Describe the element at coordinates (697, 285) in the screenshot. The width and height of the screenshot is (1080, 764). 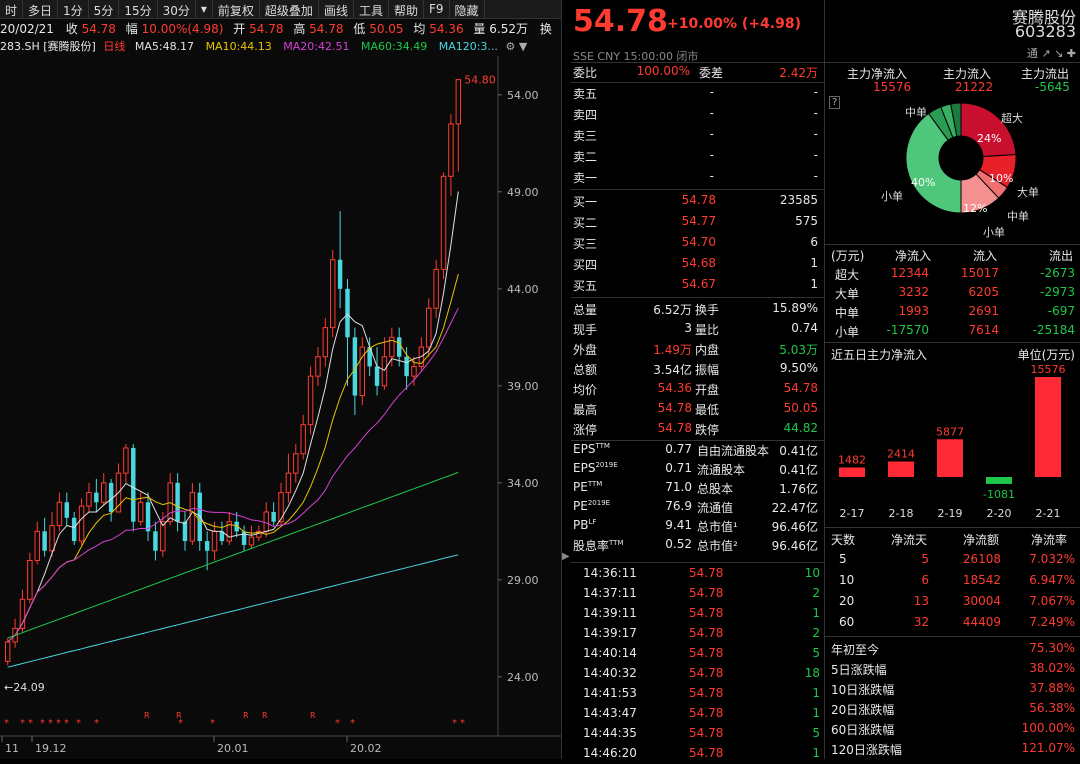
I see `buy-level-row: 买五 54.67 1` at that location.